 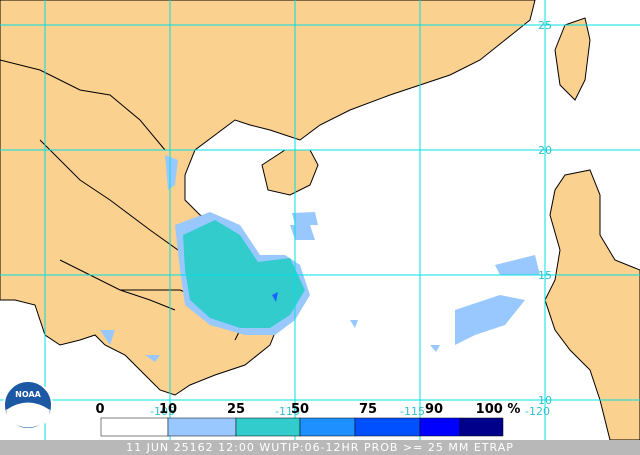 I want to click on logo-wave, so click(x=28, y=415).